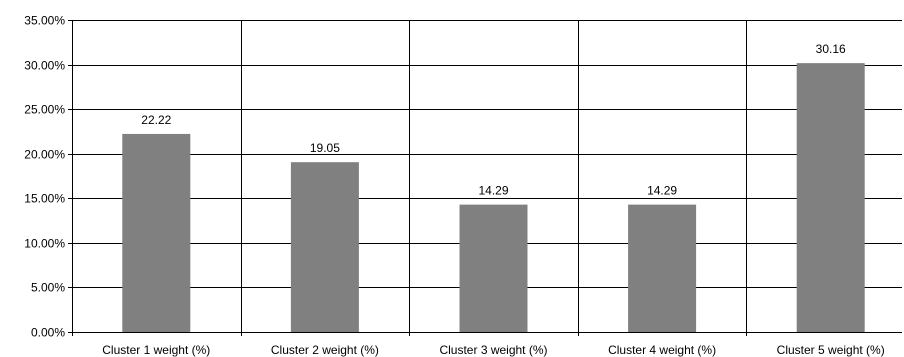  What do you see at coordinates (493, 350) in the screenshot?
I see `category-label: Cluster 3 weight (%)` at bounding box center [493, 350].